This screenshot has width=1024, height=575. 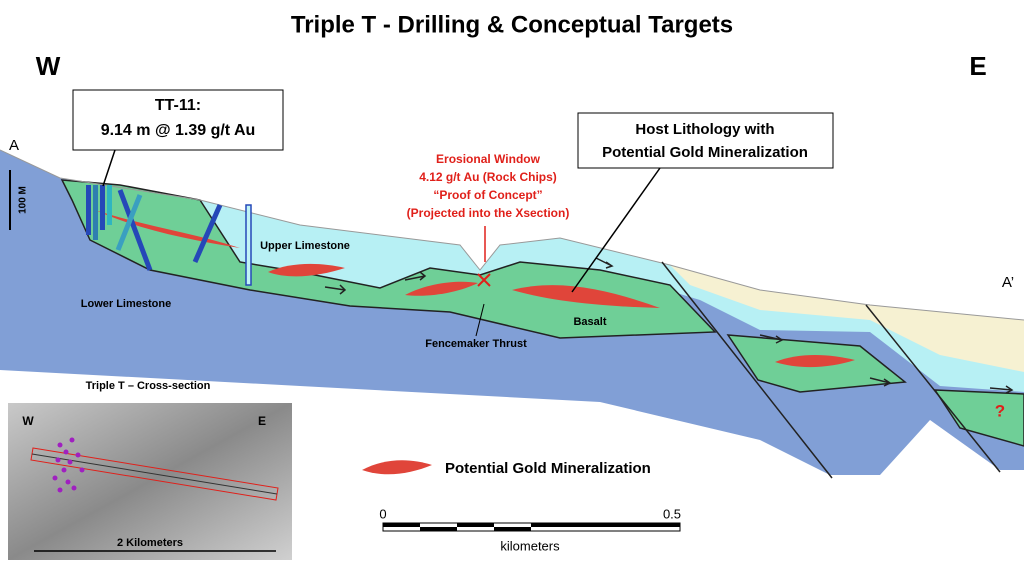 What do you see at coordinates (68, 465) in the screenshot?
I see `drill-collars` at bounding box center [68, 465].